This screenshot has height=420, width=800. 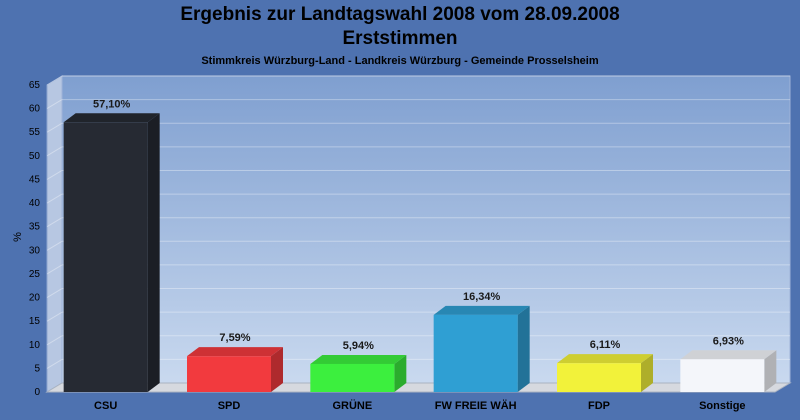 I want to click on y-tick-label: 50, so click(x=35, y=156).